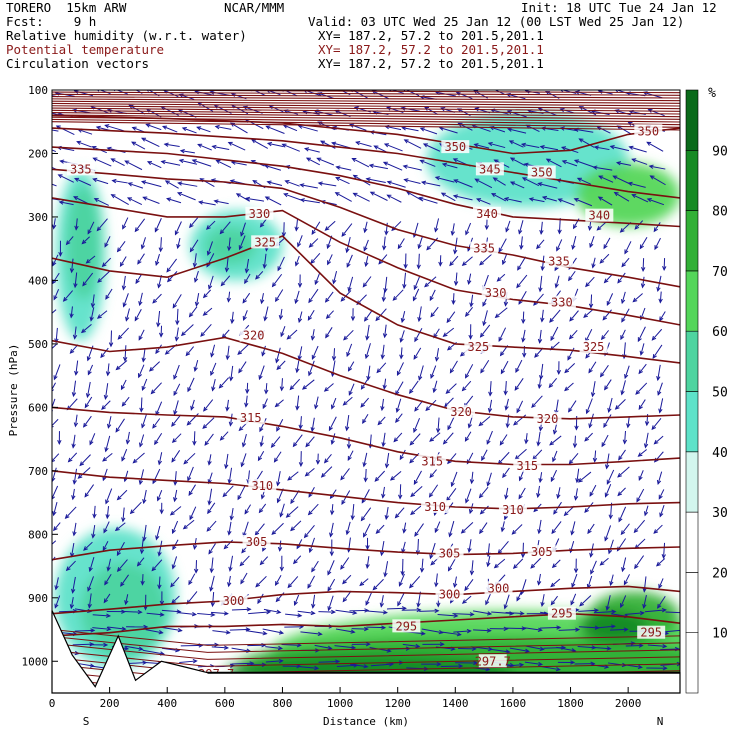  What do you see at coordinates (542, 552) in the screenshot?
I see `theta-label-305: 305` at bounding box center [542, 552].